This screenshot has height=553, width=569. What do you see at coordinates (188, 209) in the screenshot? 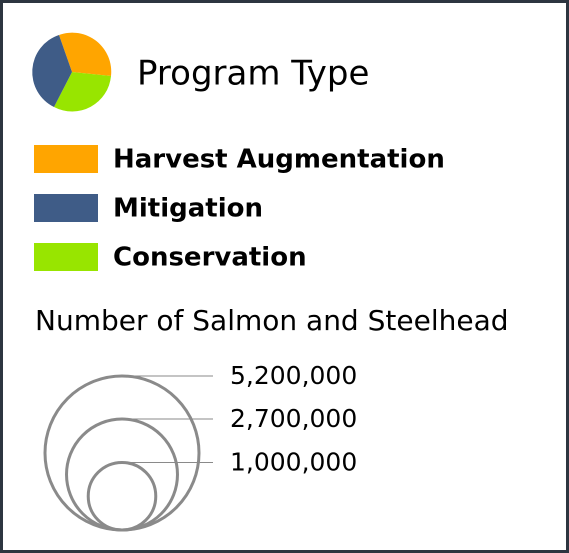
I see `legend-label: Mitigation` at bounding box center [188, 209].